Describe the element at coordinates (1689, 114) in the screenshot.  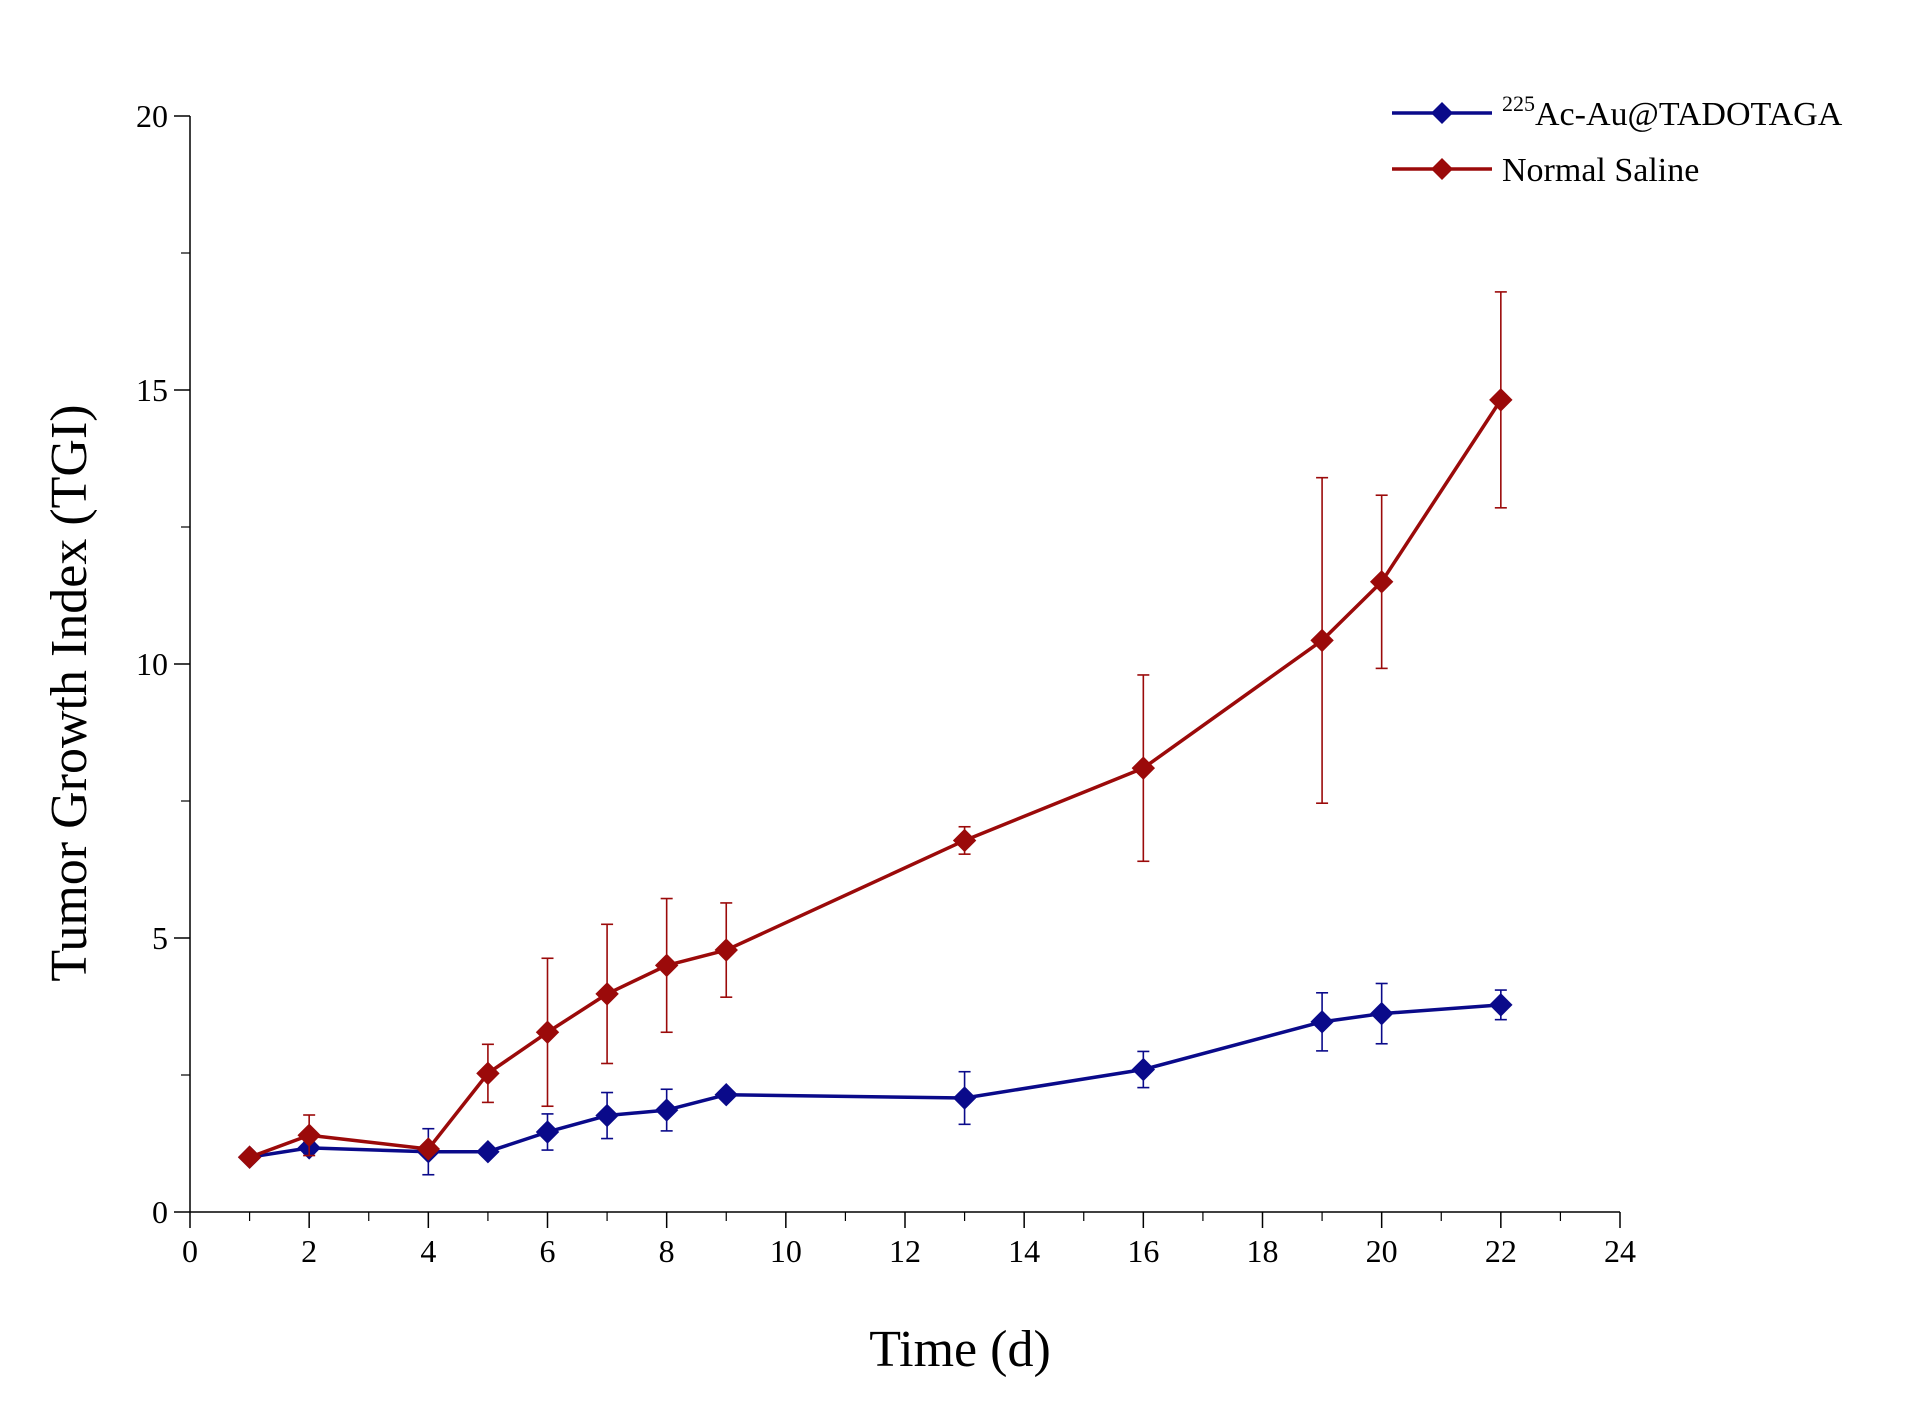
I see `legend-name: Ac-Au@TADOTAGA` at that location.